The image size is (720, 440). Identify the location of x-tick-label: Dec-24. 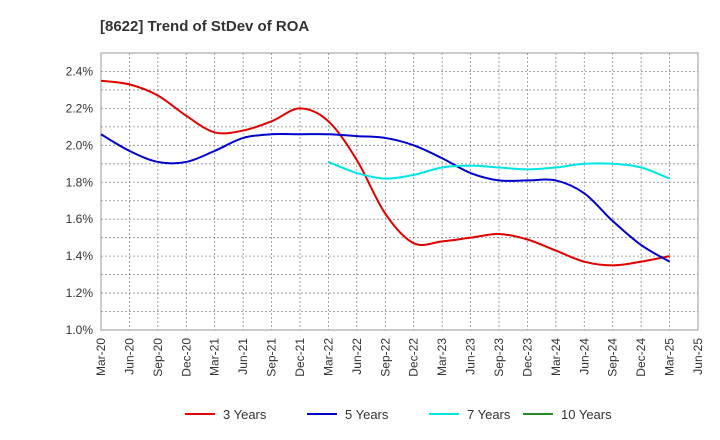
(641, 357).